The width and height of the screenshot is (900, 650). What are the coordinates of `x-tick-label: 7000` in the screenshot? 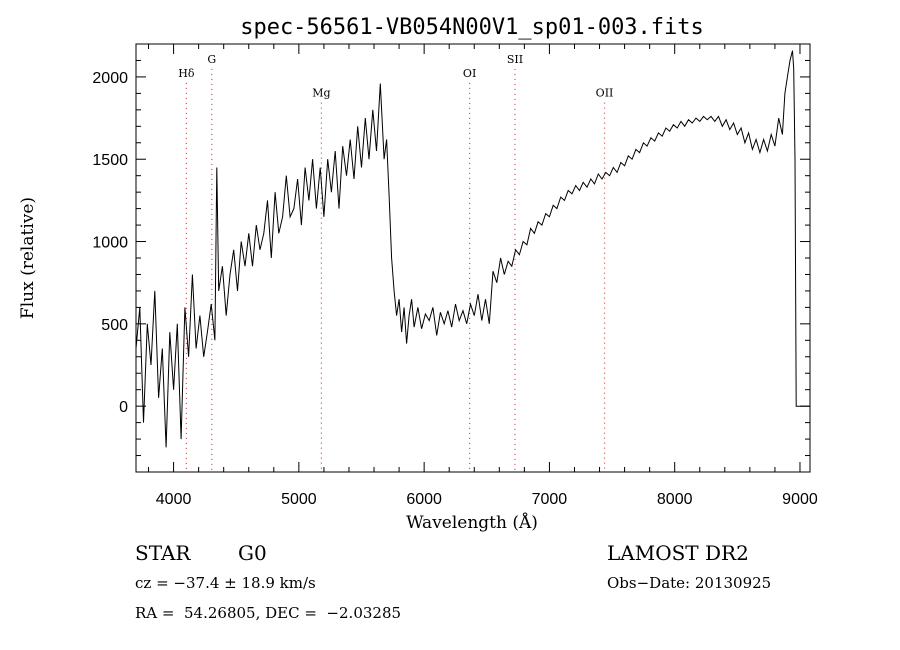 It's located at (550, 499).